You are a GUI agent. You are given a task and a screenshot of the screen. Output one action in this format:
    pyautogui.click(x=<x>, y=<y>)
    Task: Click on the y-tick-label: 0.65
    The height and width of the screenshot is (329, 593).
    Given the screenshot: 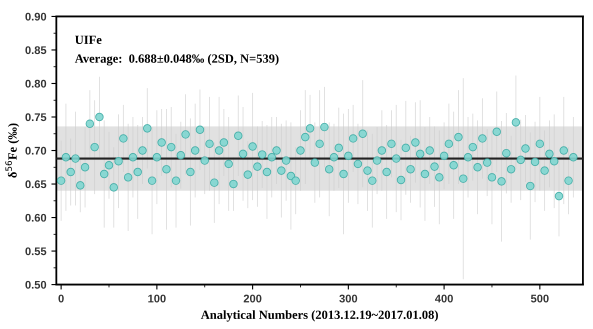 What is the action you would take?
    pyautogui.click(x=35, y=184)
    